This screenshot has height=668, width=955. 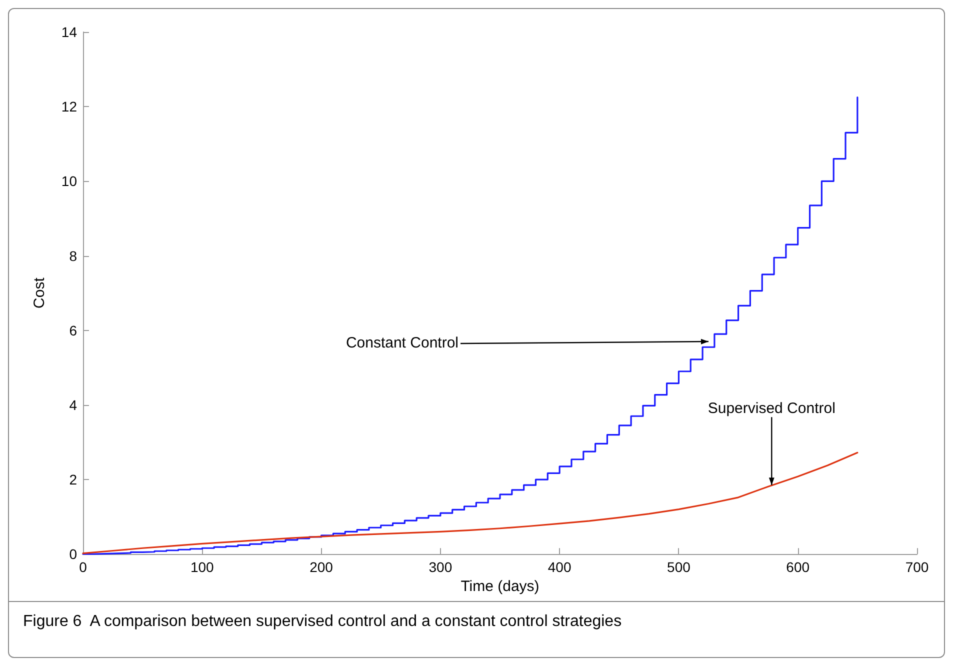 I want to click on x-axis-title: Time (days), so click(x=500, y=586).